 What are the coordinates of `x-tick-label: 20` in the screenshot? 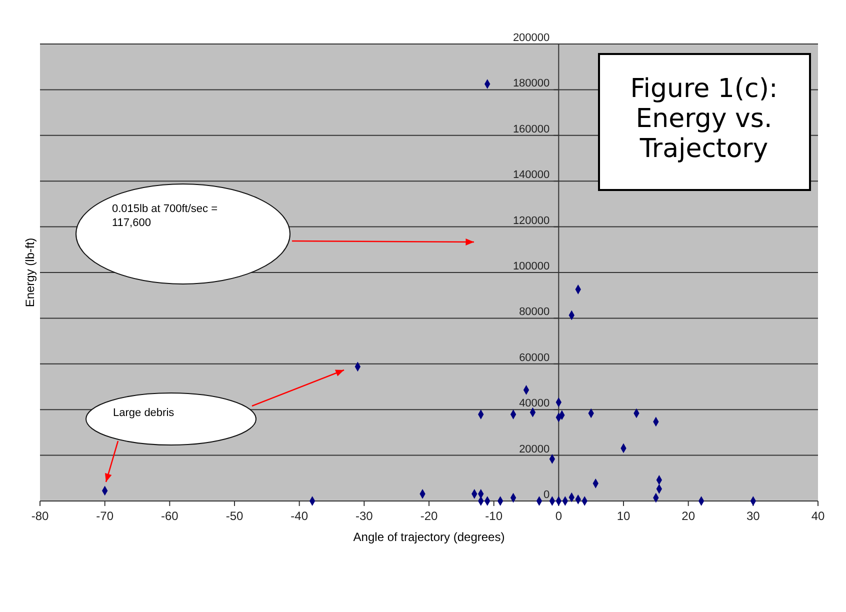 It's located at (689, 516).